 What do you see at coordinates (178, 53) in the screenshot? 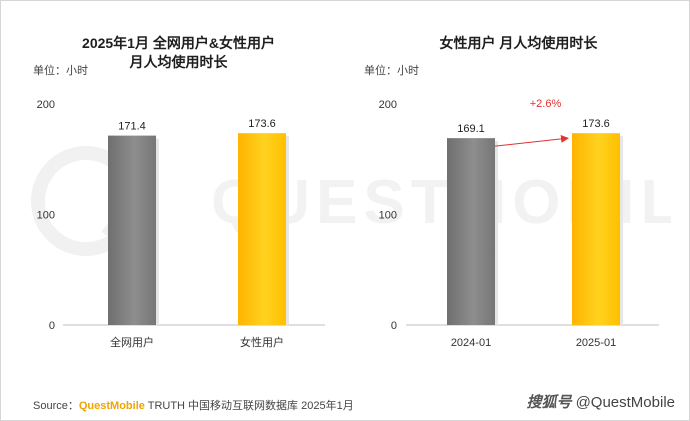
I see `chart-title: 2025年1月 全网用户&女性用户 月人均使用时长` at bounding box center [178, 53].